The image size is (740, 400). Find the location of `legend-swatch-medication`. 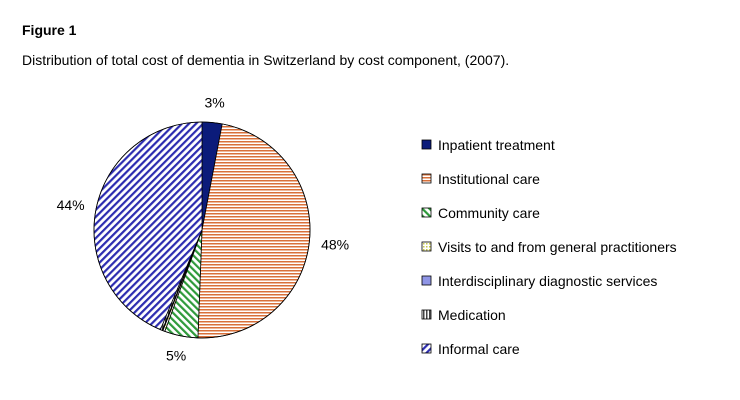

legend-swatch-medication is located at coordinates (426, 314).